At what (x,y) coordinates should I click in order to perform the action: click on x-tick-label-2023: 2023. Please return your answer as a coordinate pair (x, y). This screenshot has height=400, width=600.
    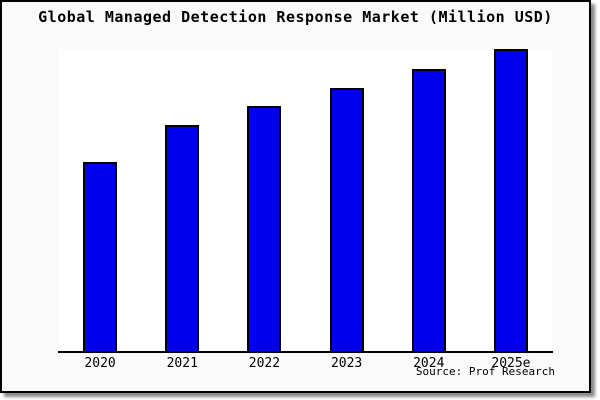
    Looking at the image, I should click on (346, 363).